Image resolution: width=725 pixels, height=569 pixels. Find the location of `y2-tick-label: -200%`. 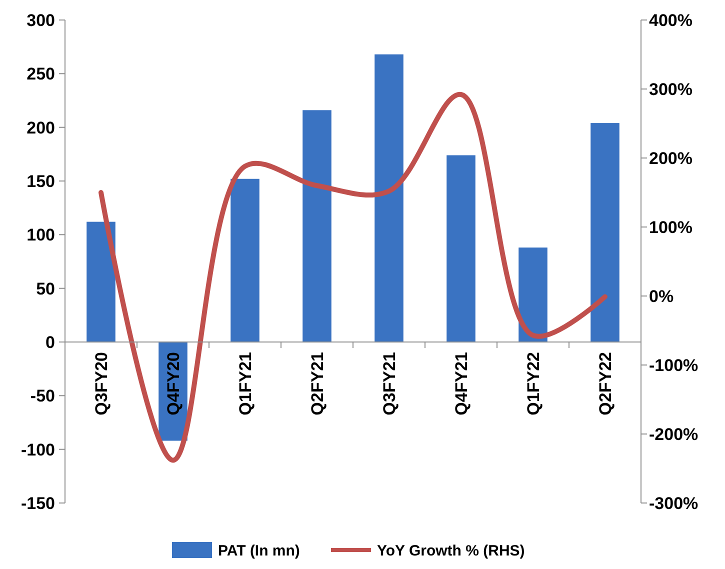

y2-tick-label: -200% is located at coordinates (673, 434).